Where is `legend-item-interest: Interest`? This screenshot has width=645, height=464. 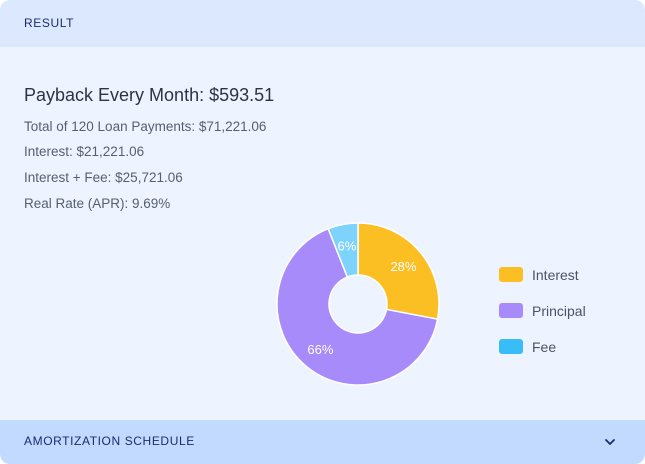 legend-item-interest: Interest is located at coordinates (559, 275).